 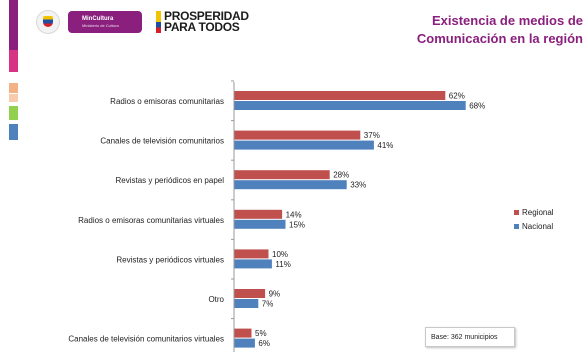 What do you see at coordinates (470, 337) in the screenshot?
I see `base-note: Base: 362 municipios` at bounding box center [470, 337].